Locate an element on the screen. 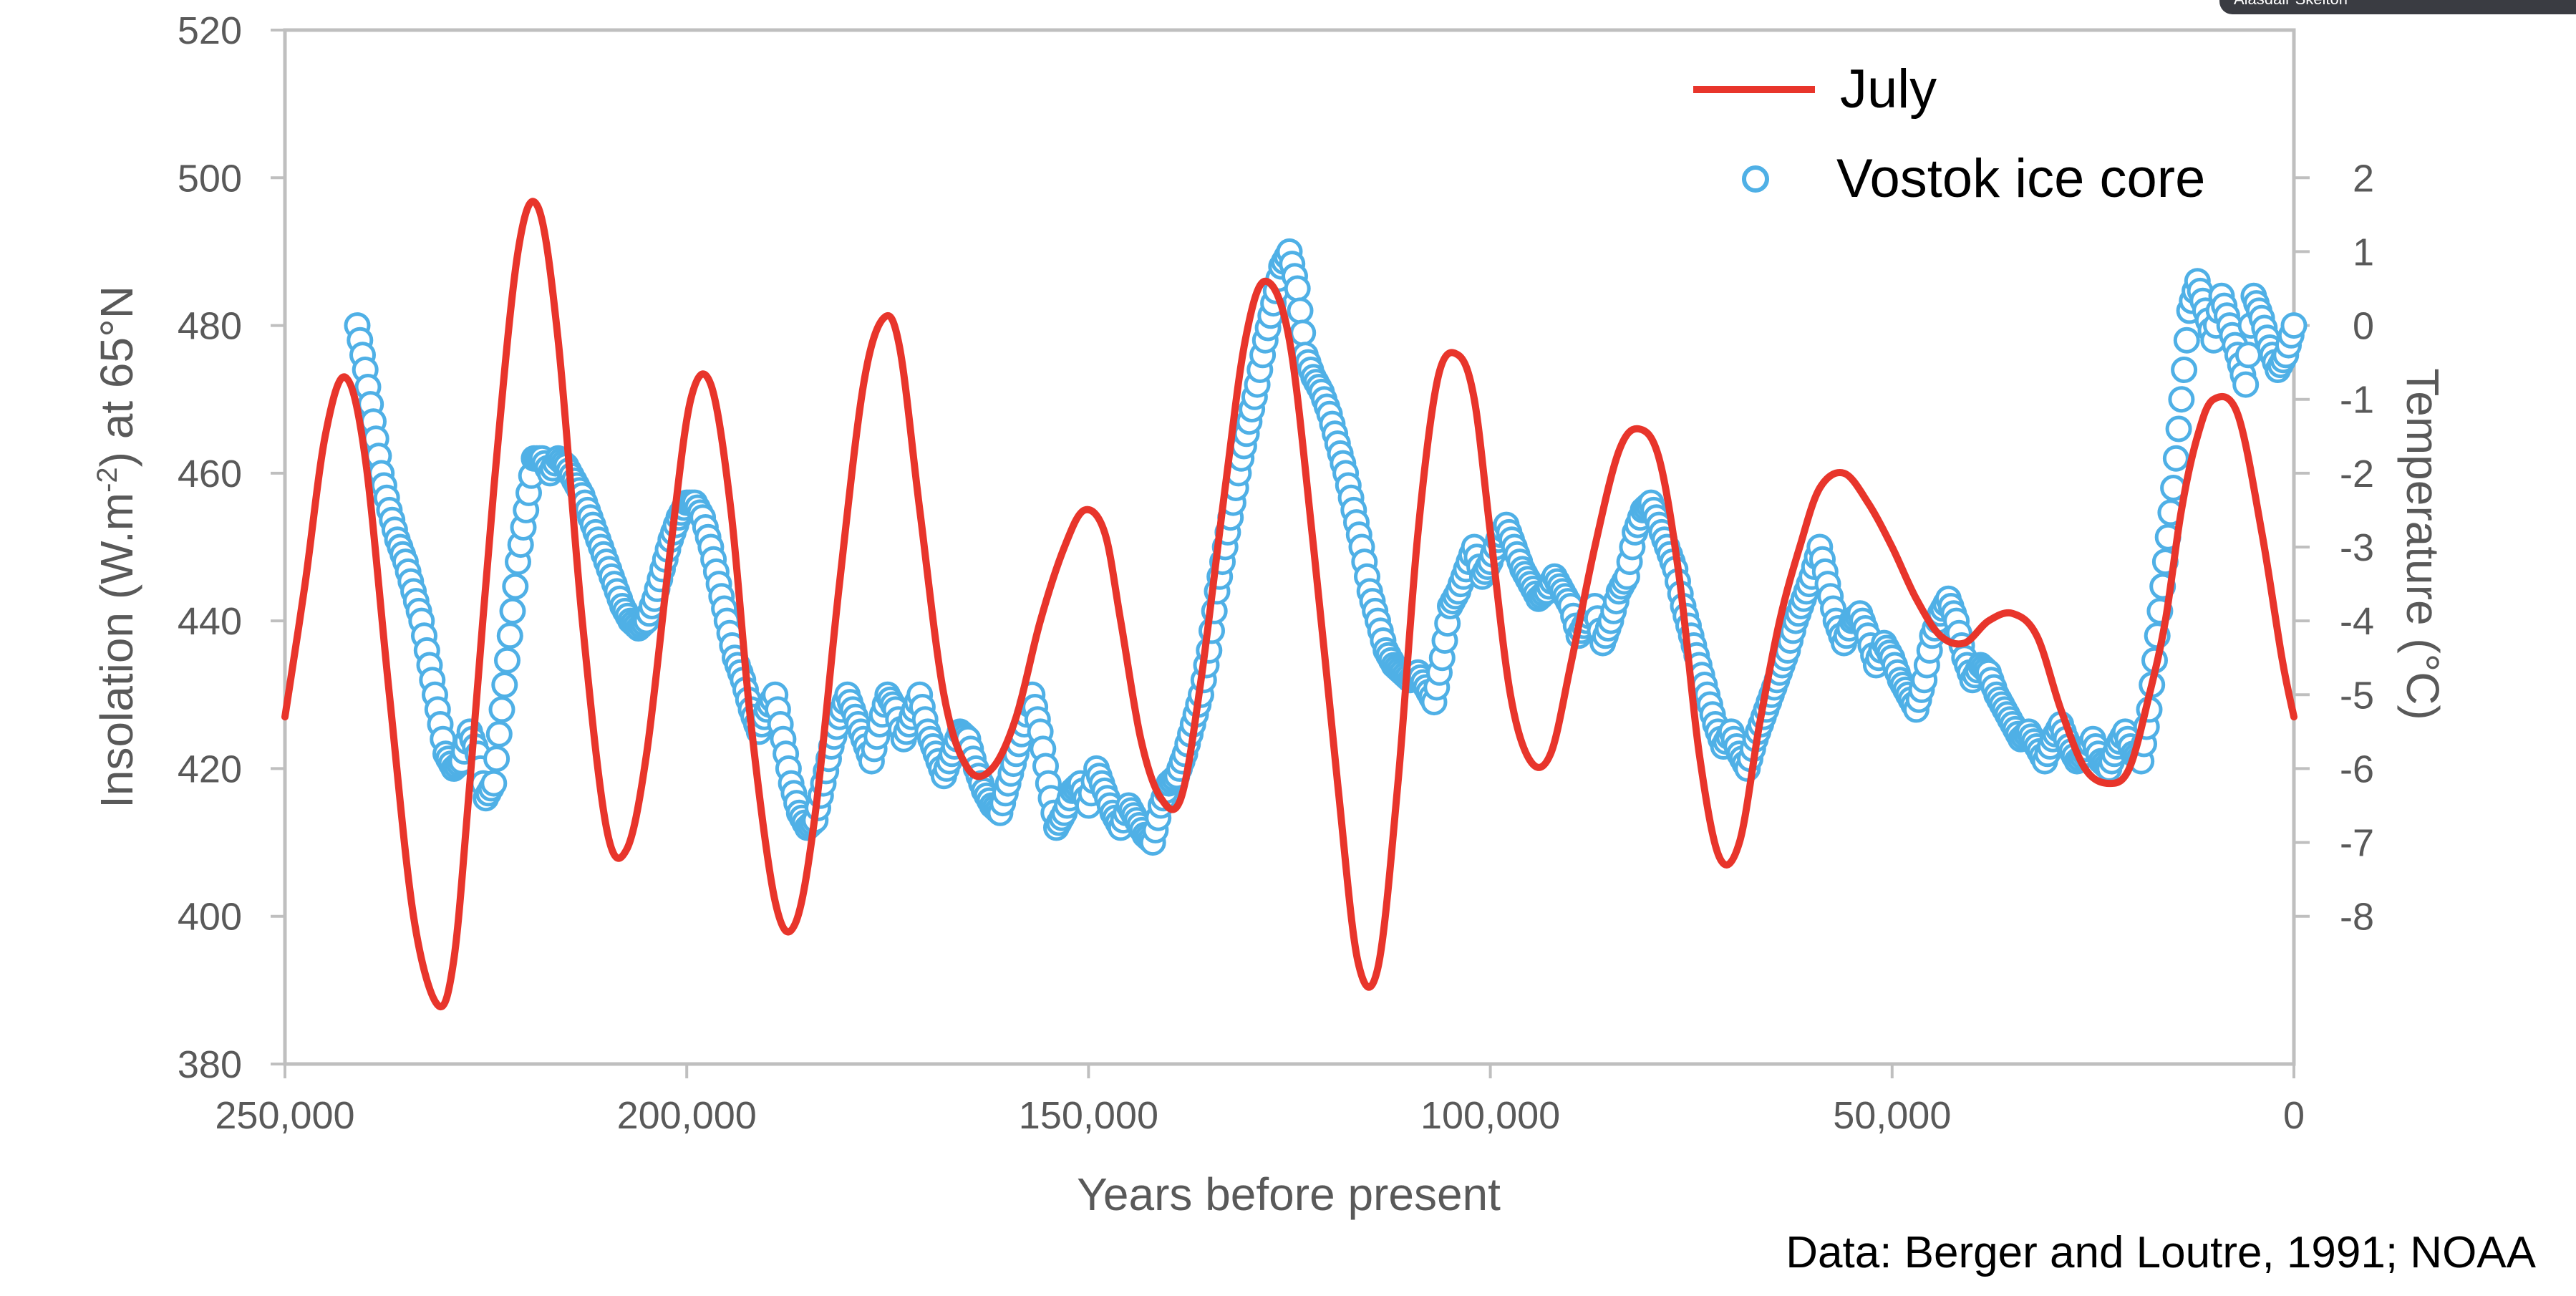 The height and width of the screenshot is (1296, 2576). legend-vostok-label: Vostok ice core is located at coordinates (2021, 178).